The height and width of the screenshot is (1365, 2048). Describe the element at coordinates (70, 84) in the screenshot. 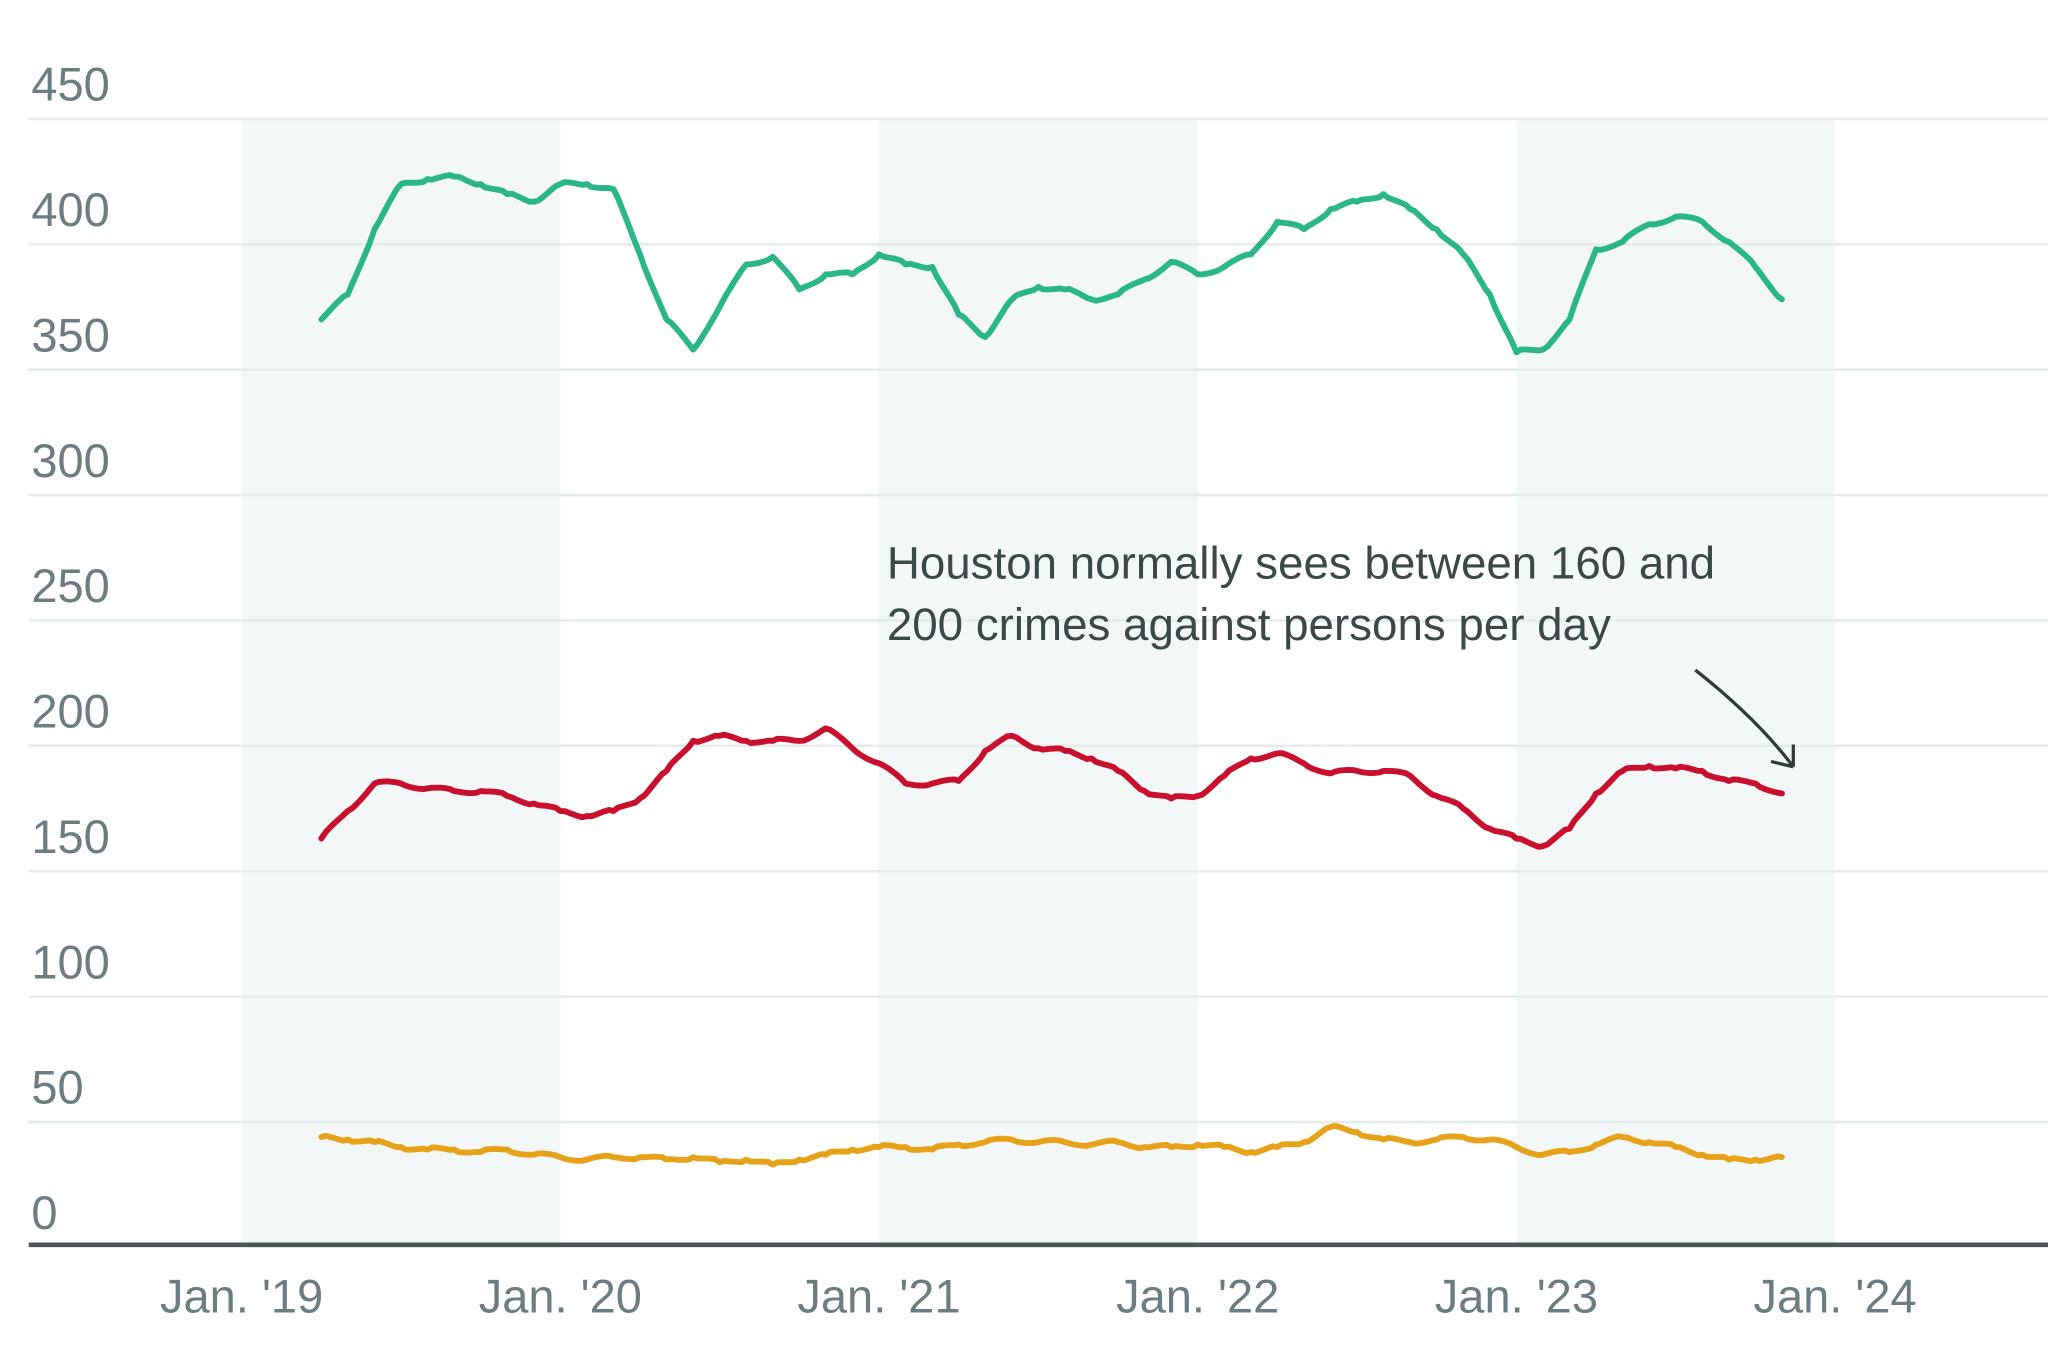

I see `y-tick-label: 450` at that location.